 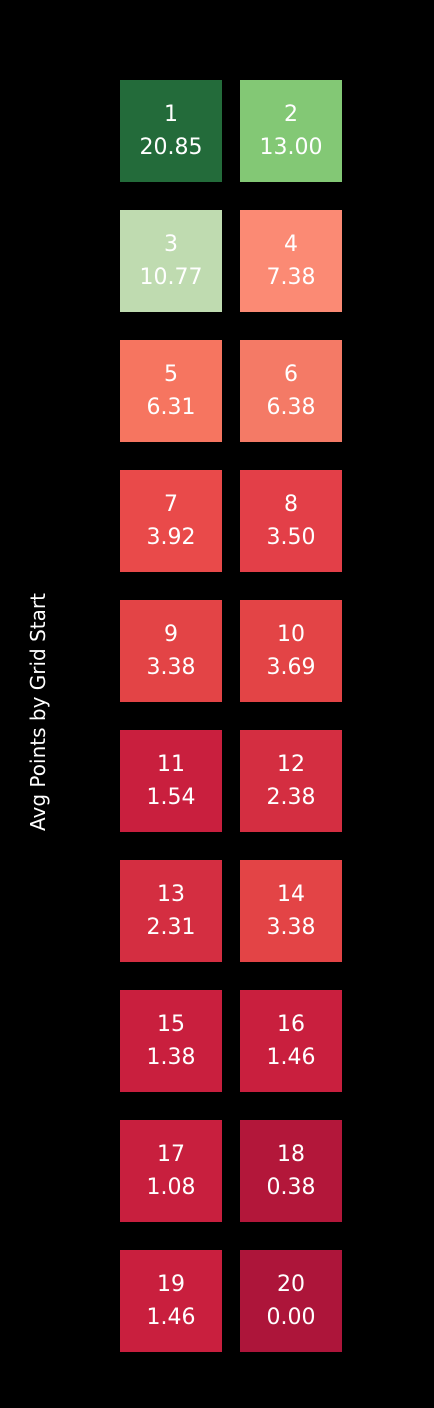 I want to click on heatmap-cell-value-label: 0.38, so click(x=291, y=1187).